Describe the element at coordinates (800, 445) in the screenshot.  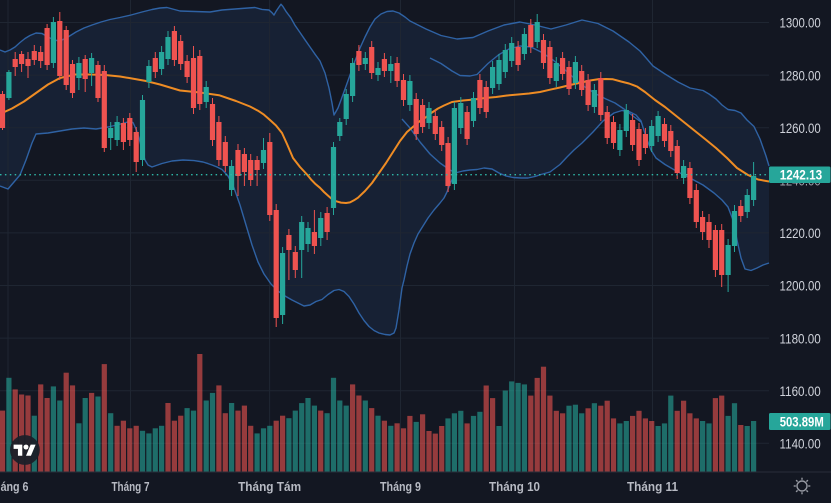
I see `svg-text: 1140.00` at that location.